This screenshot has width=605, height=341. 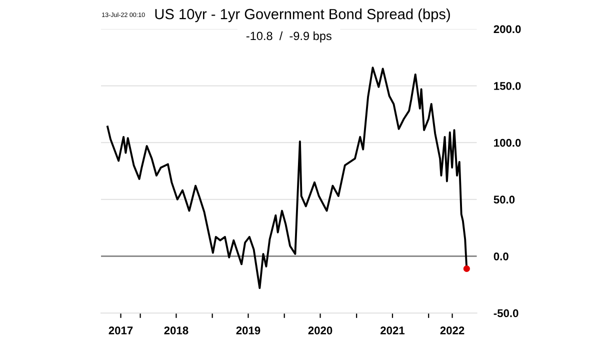 I want to click on y-tick-label: 0.0, so click(x=501, y=256).